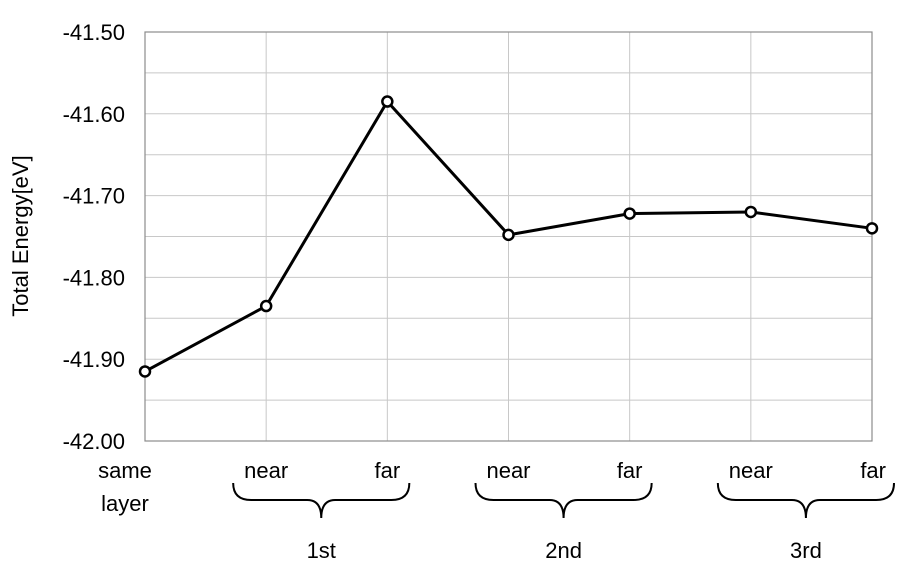  What do you see at coordinates (563, 522) in the screenshot?
I see `group-braces: 1st 2nd 3rd` at bounding box center [563, 522].